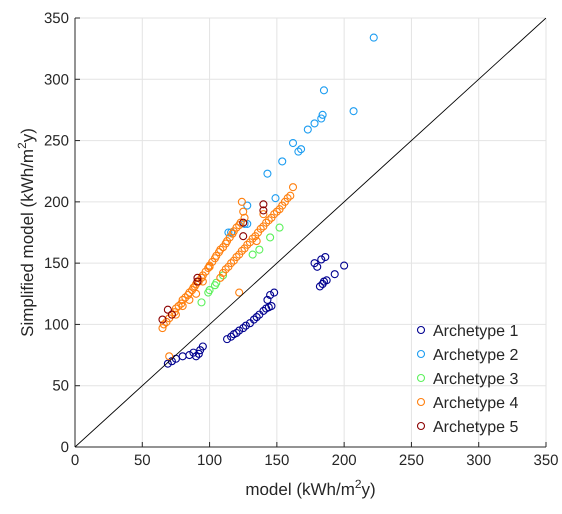  What do you see at coordinates (56, 325) in the screenshot?
I see `y-tick-label: 100` at bounding box center [56, 325].